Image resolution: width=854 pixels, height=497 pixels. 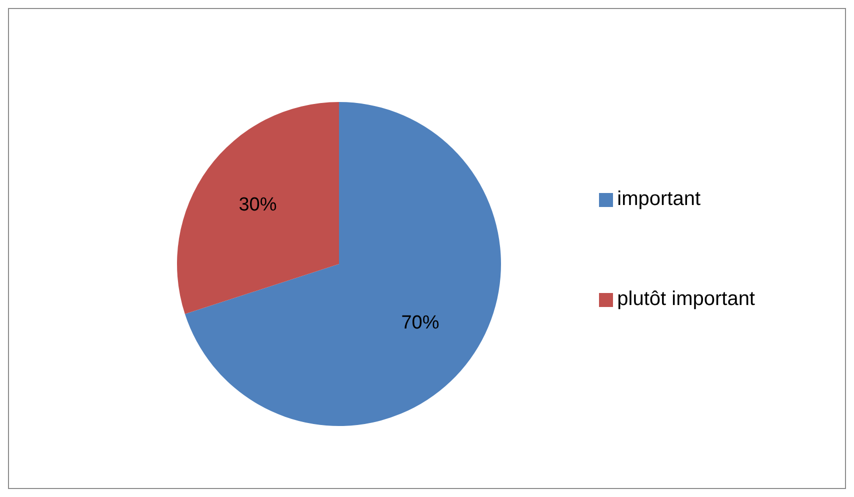 What do you see at coordinates (686, 299) in the screenshot?
I see `legend-label: plutôt important` at bounding box center [686, 299].